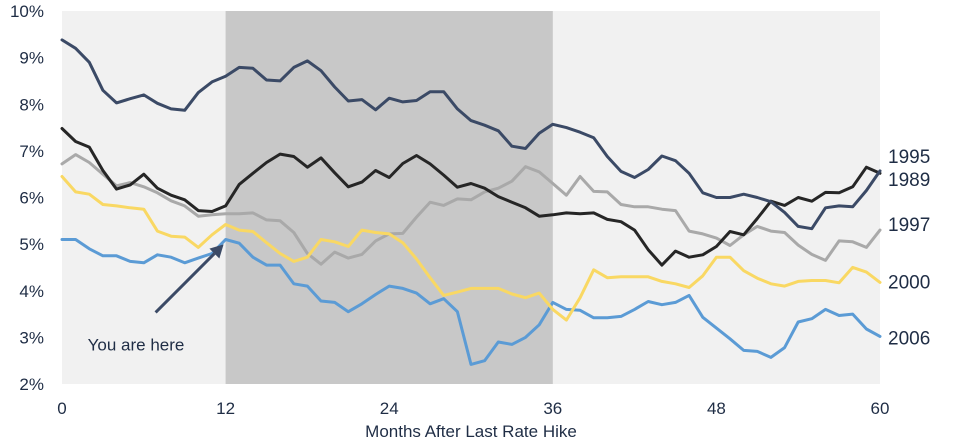 This screenshot has width=956, height=443. What do you see at coordinates (185, 283) in the screenshot?
I see `annotation-arrow` at bounding box center [185, 283].